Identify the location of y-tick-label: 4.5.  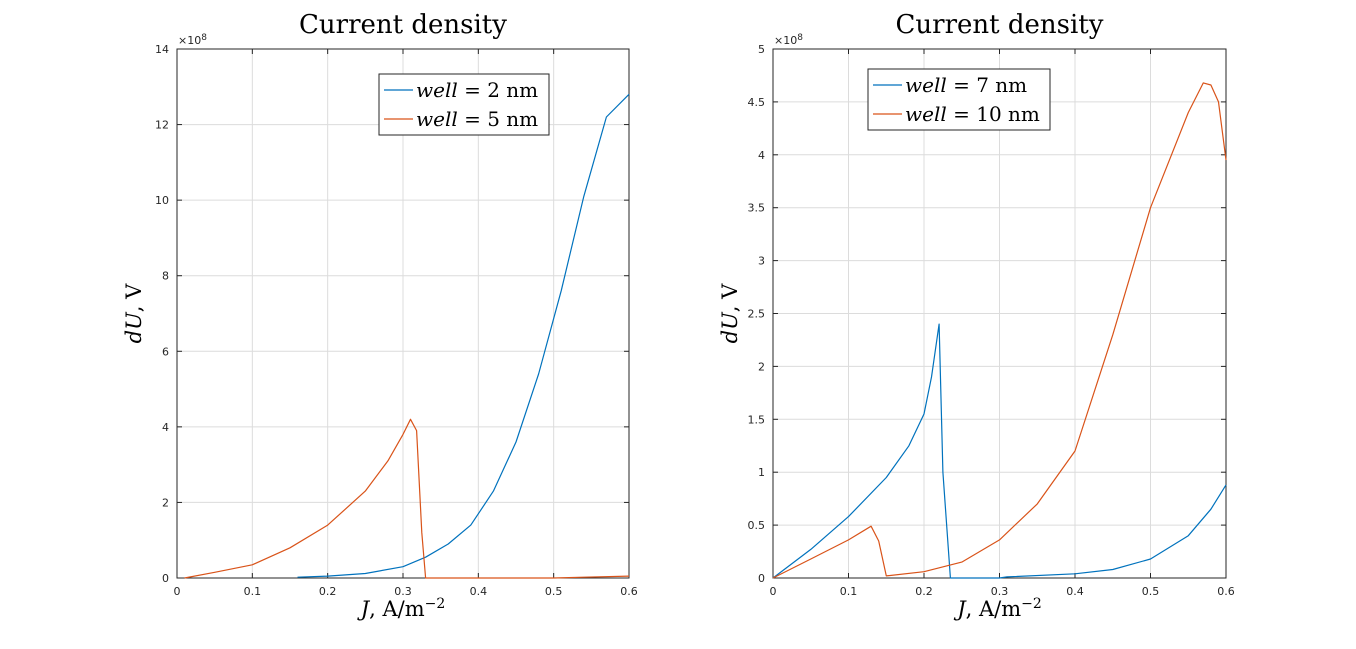
(757, 102).